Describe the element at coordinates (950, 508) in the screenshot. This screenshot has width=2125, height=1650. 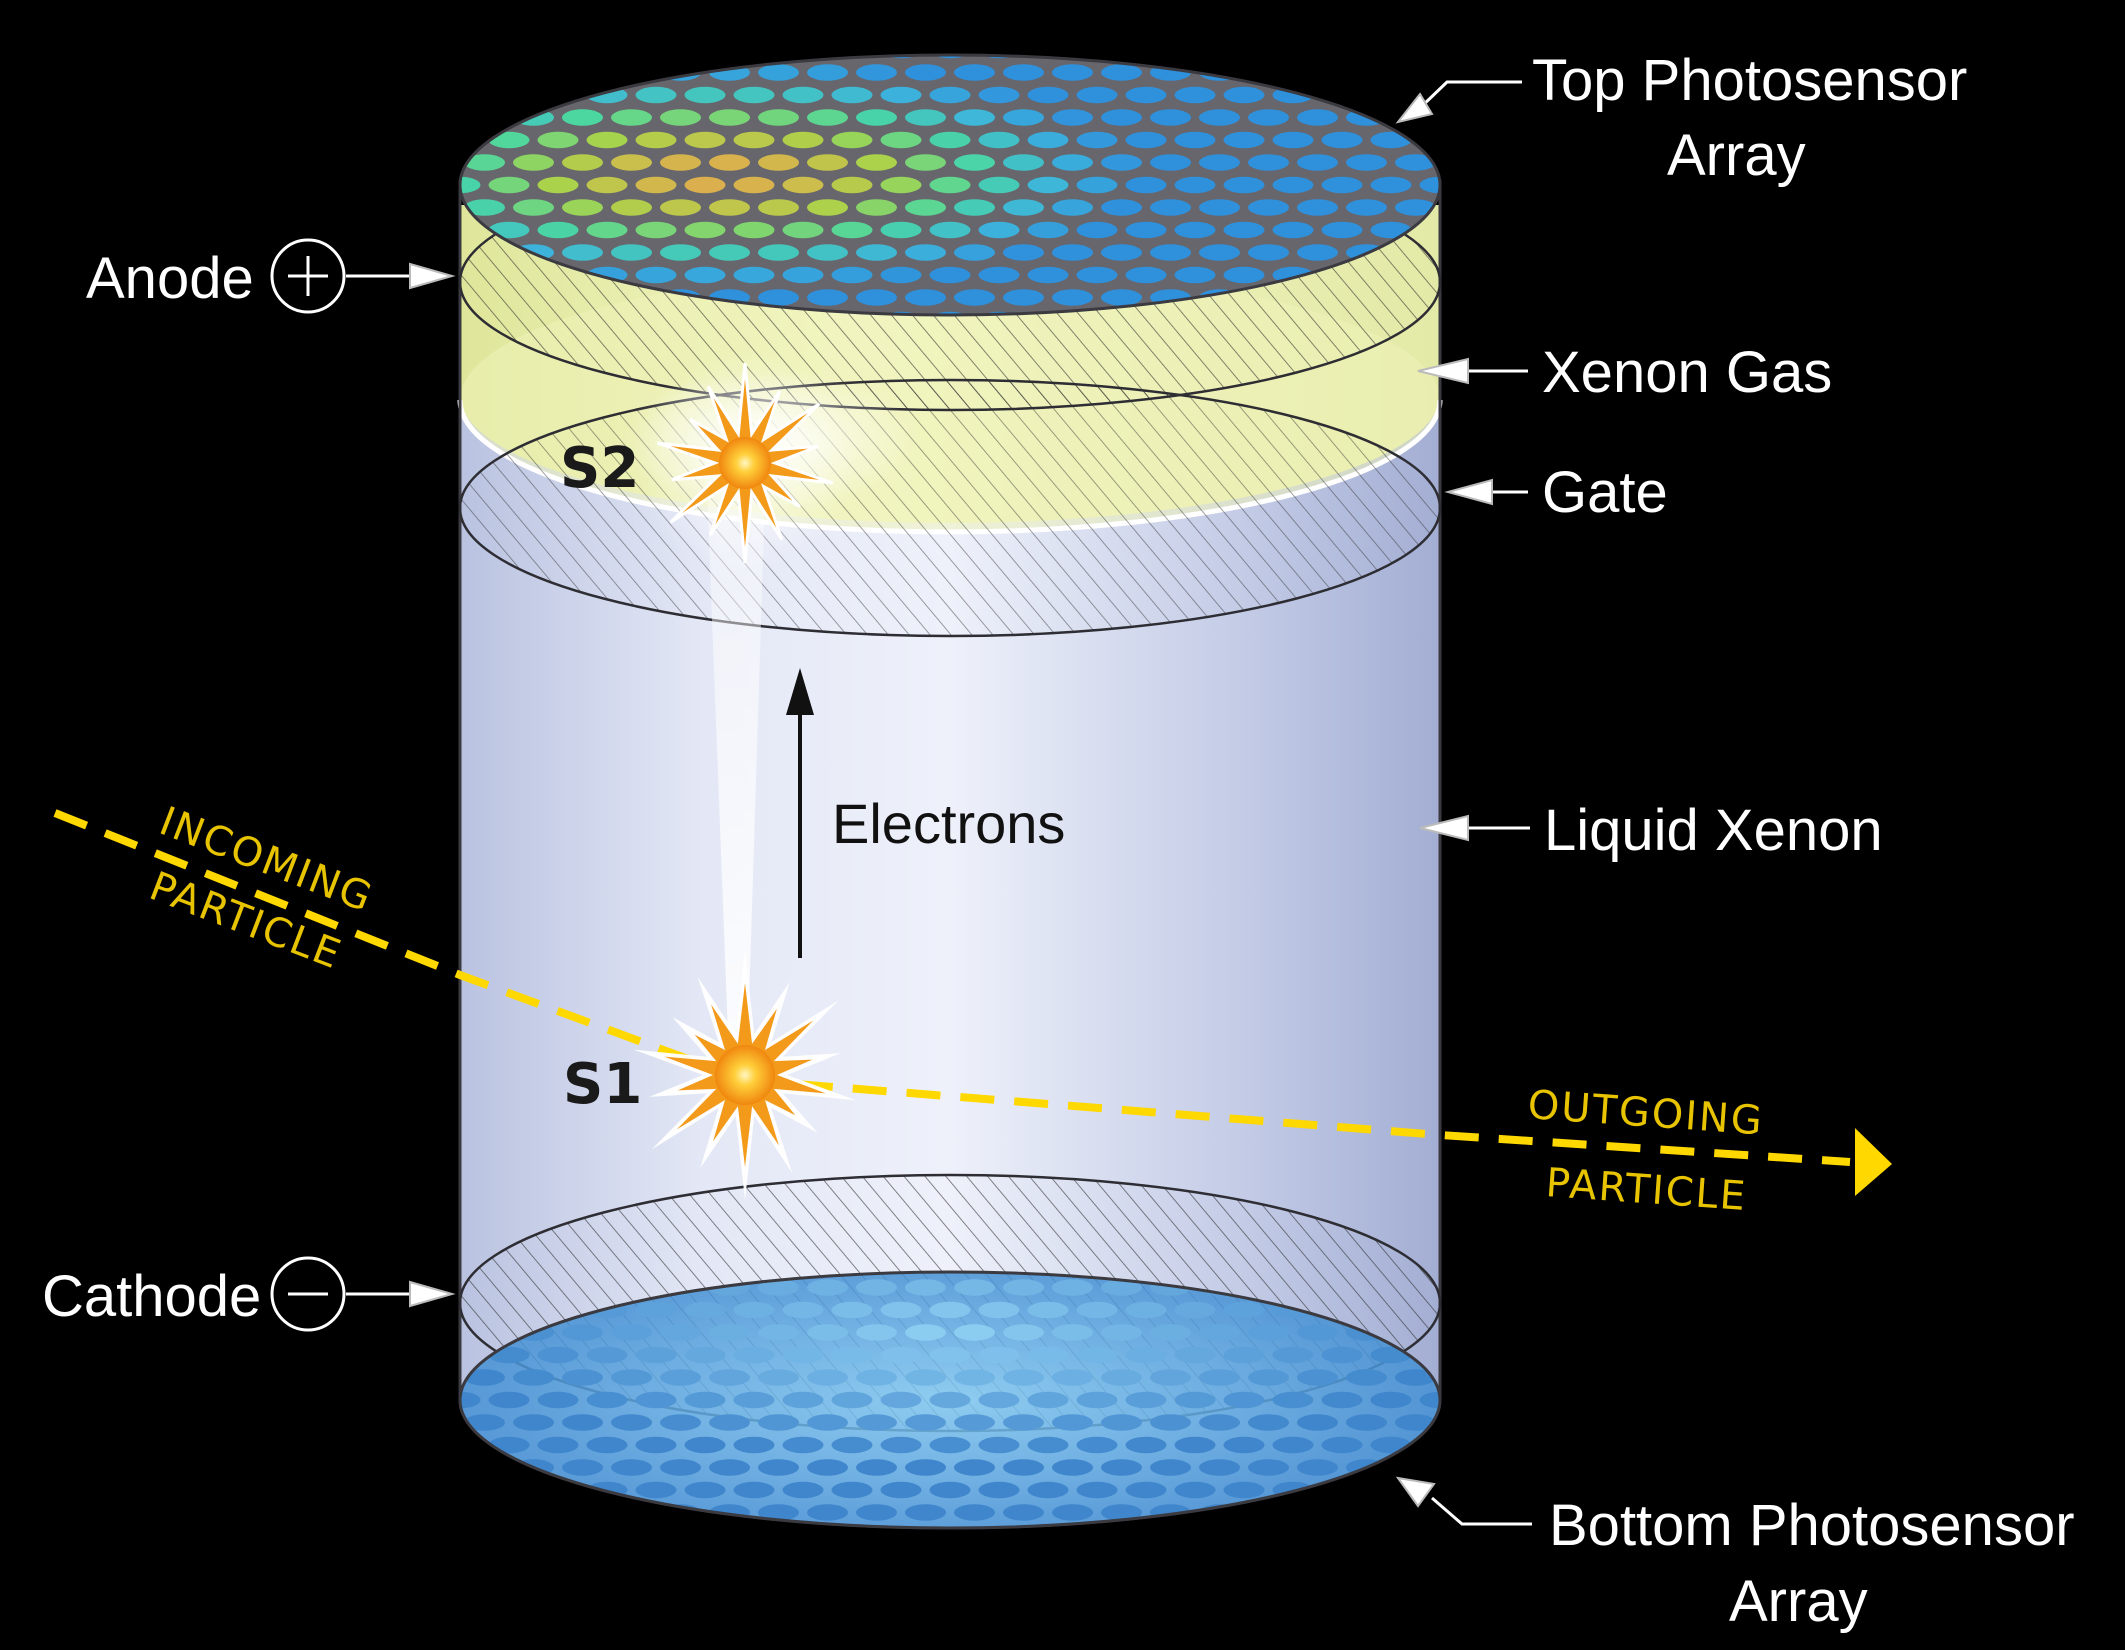
I see `gate-grid` at that location.